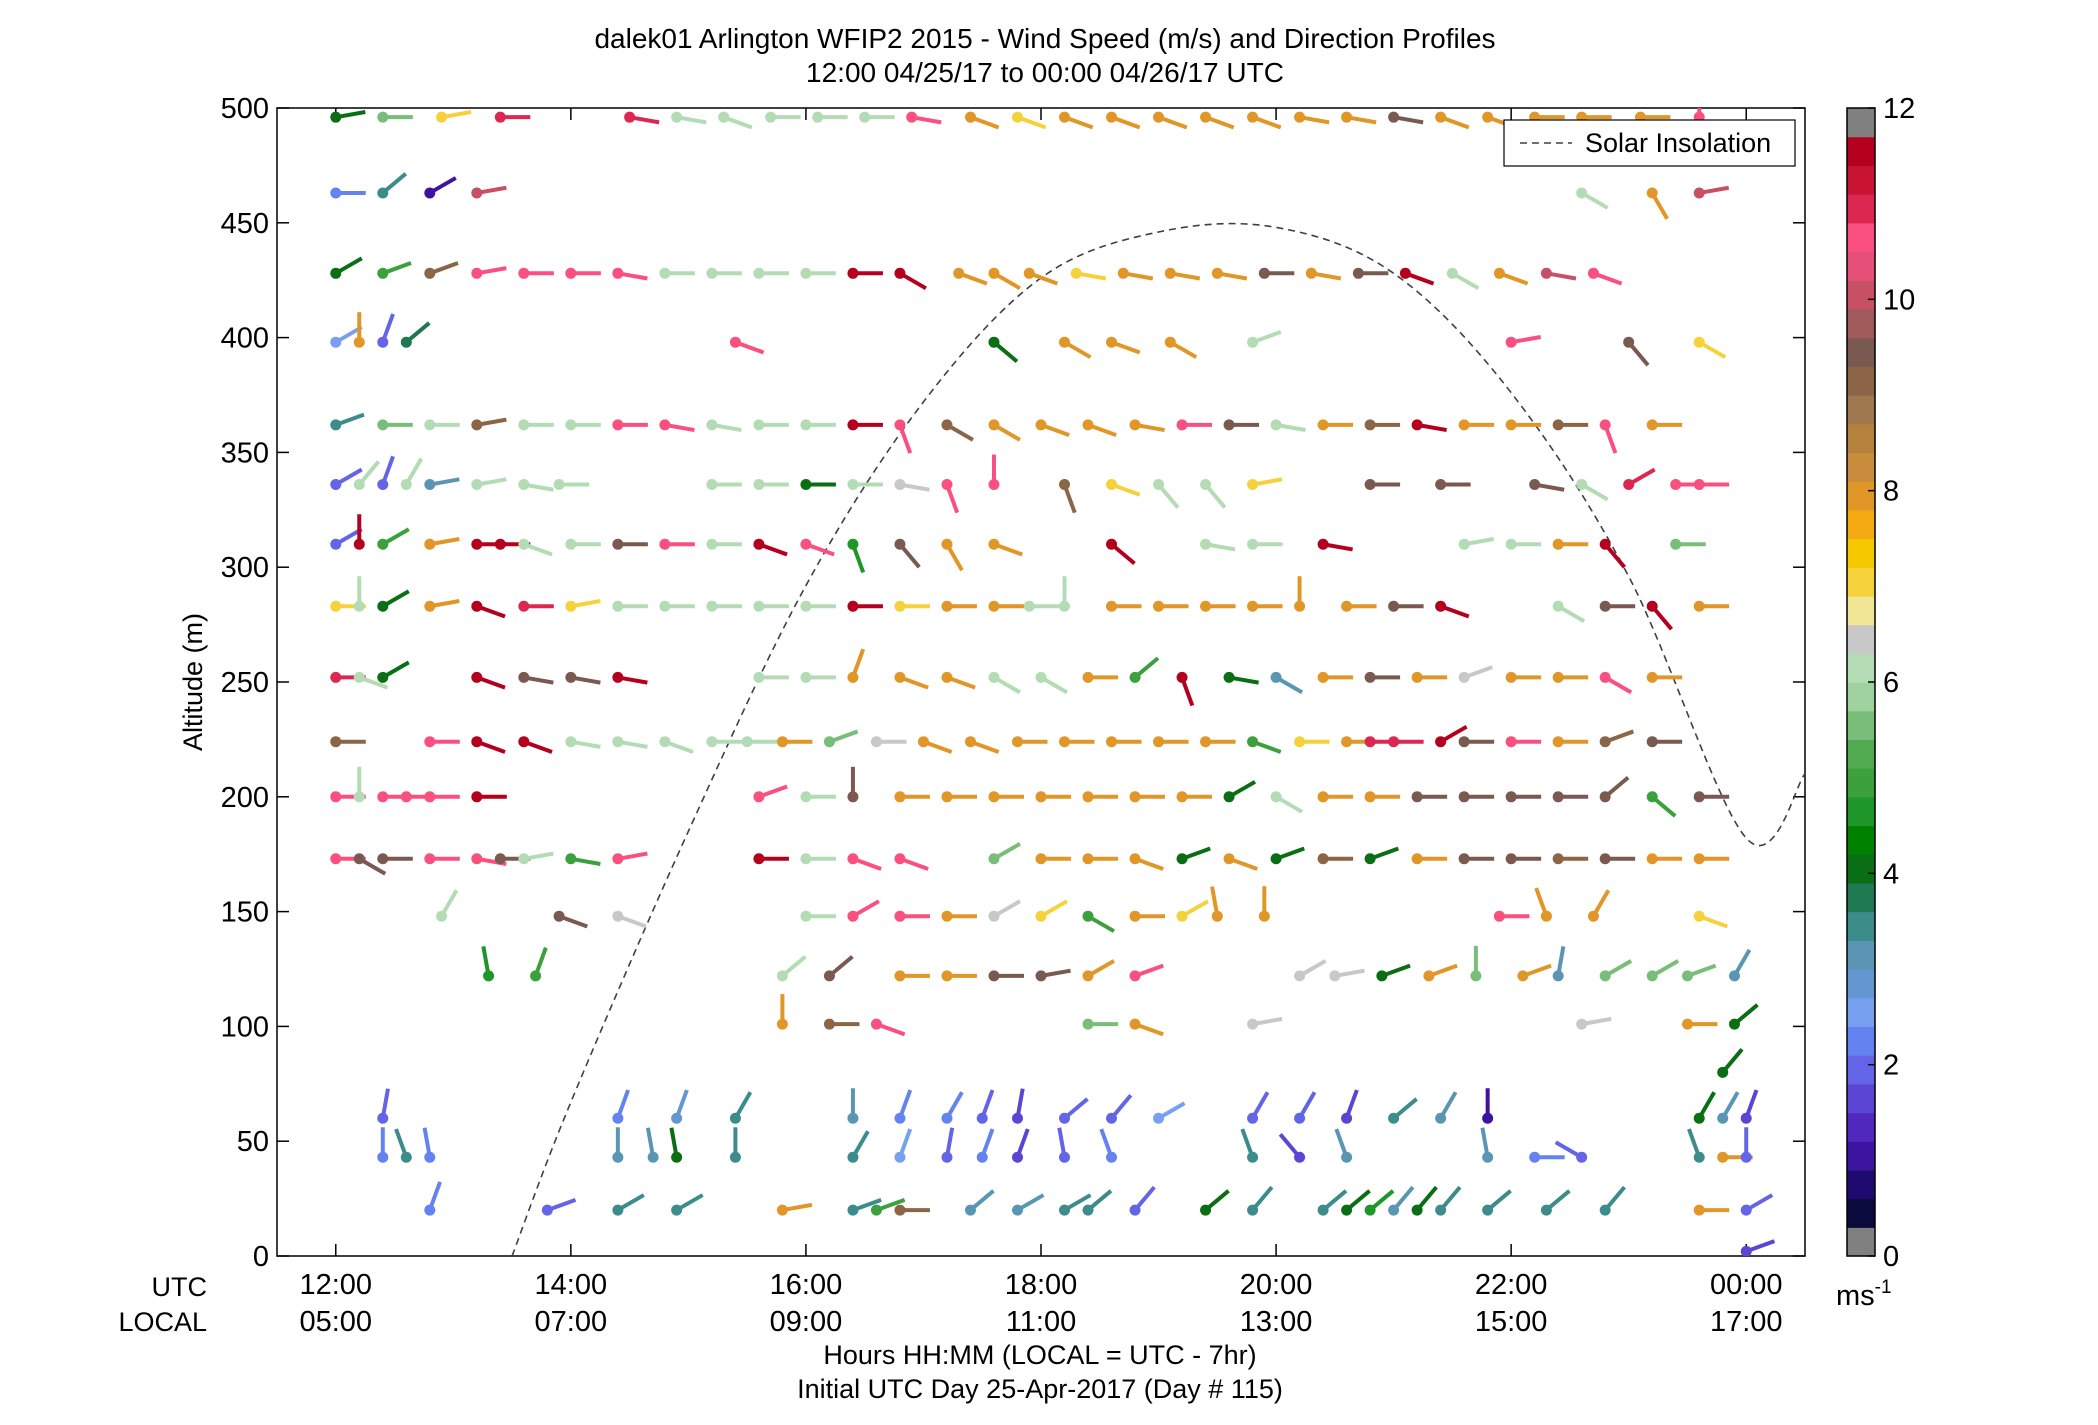 Image resolution: width=2098 pixels, height=1425 pixels. Describe the element at coordinates (1511, 1285) in the screenshot. I see `x-tick-label-utc: 22:00` at that location.